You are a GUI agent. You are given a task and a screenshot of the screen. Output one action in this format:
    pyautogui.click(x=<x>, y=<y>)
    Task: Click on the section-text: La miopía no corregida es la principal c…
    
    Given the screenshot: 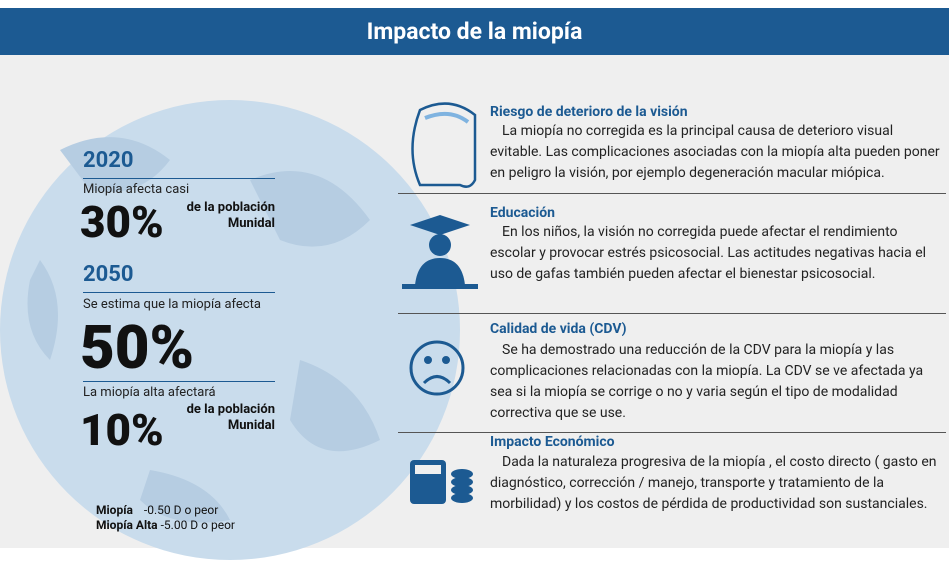 What is the action you would take?
    pyautogui.click(x=715, y=152)
    